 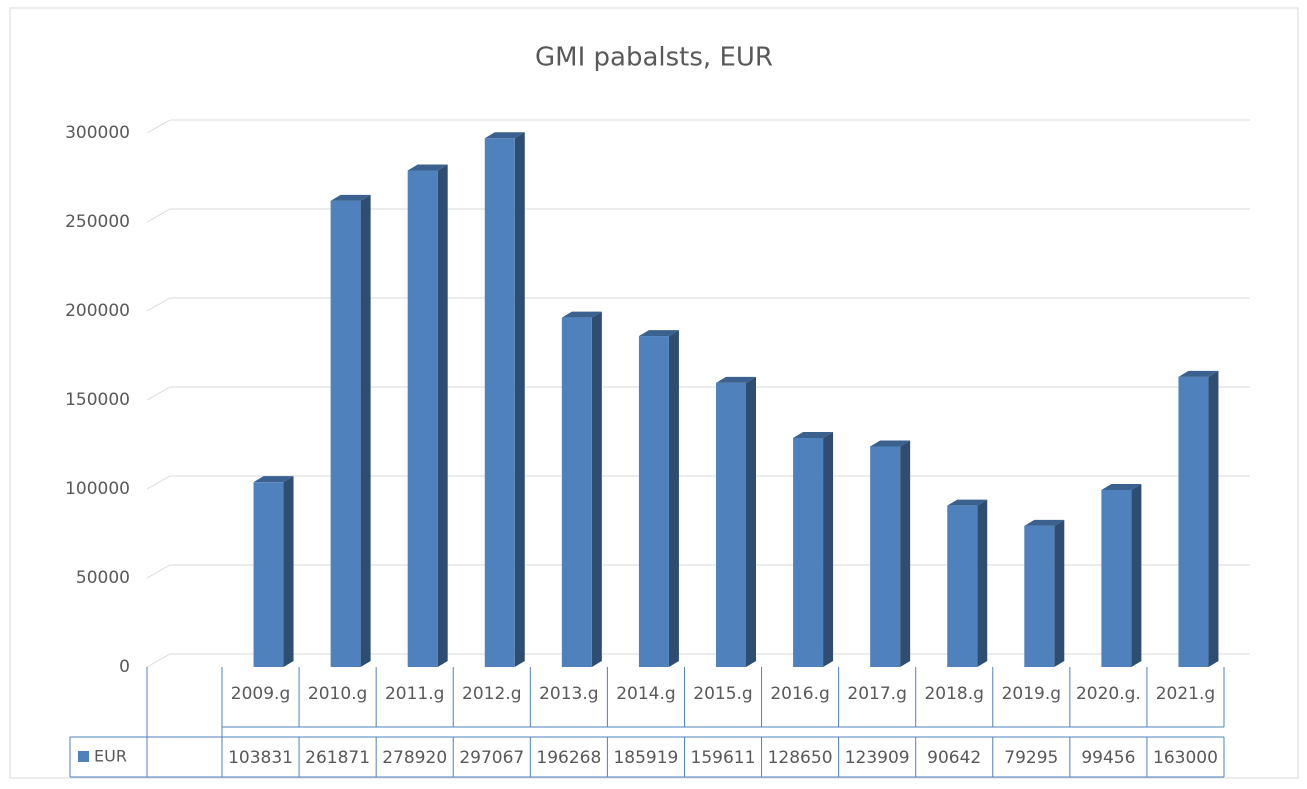 What do you see at coordinates (799, 694) in the screenshot?
I see `x-tick-label: 2016.g` at bounding box center [799, 694].